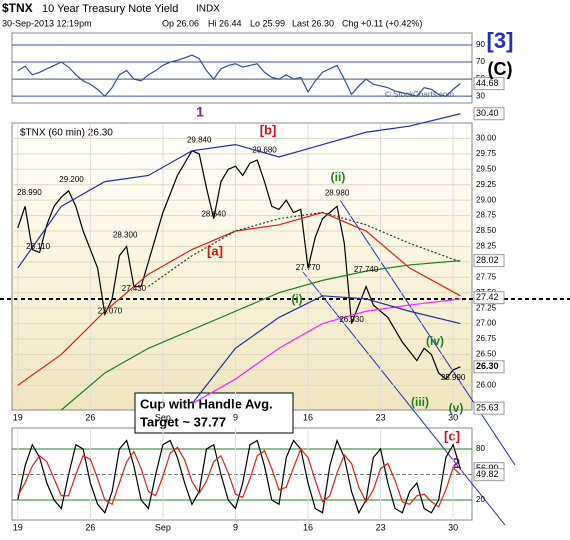 The width and height of the screenshot is (570, 540). What do you see at coordinates (338, 177) in the screenshot?
I see `wave-label: (ii)` at bounding box center [338, 177].